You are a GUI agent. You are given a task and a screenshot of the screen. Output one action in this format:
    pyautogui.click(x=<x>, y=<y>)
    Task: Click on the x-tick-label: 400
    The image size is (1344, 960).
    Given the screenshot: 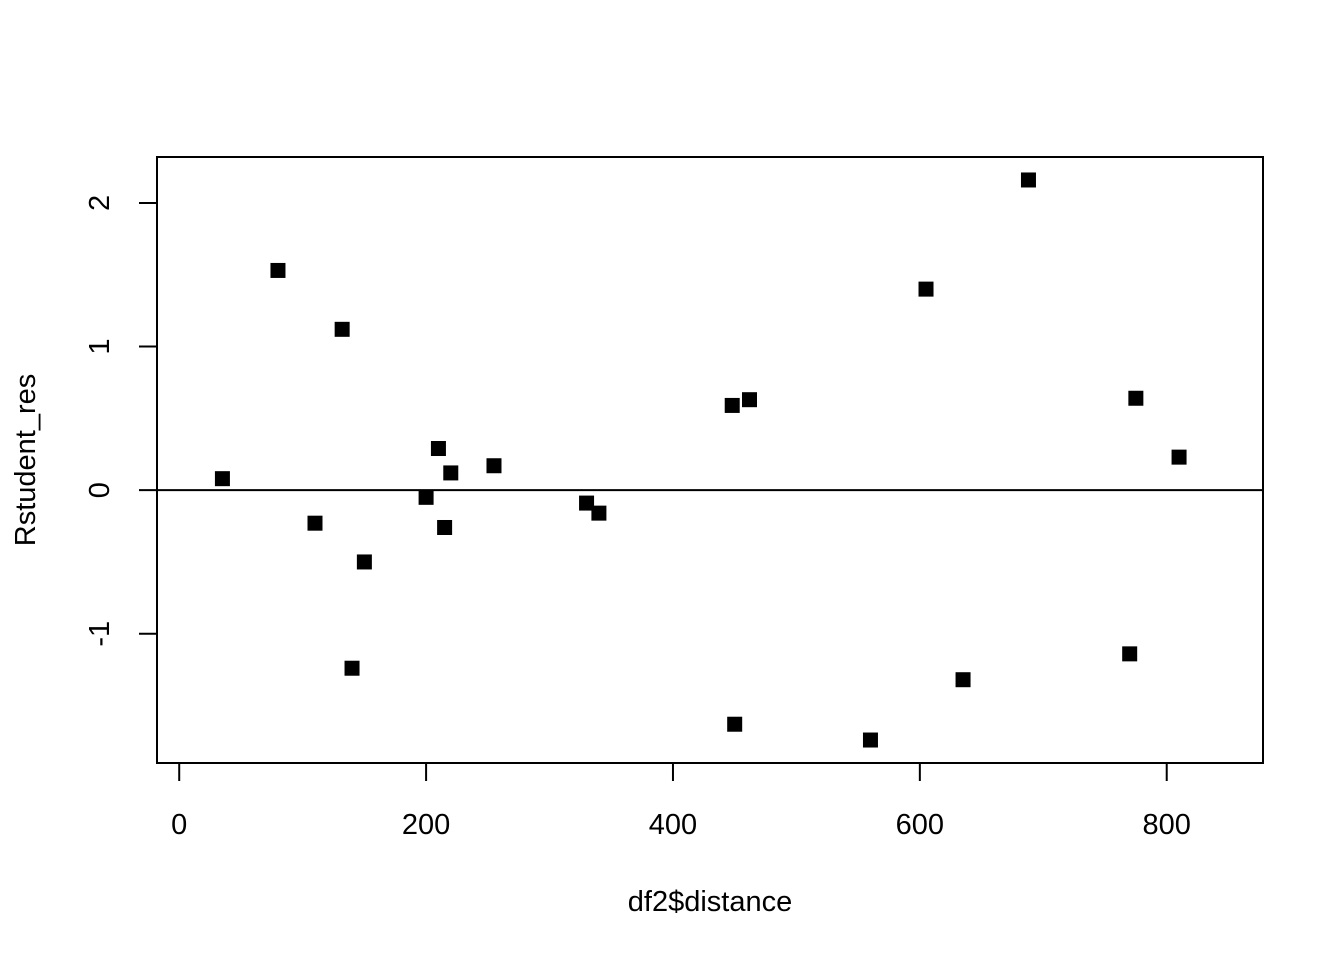 What is the action you would take?
    pyautogui.click(x=673, y=825)
    